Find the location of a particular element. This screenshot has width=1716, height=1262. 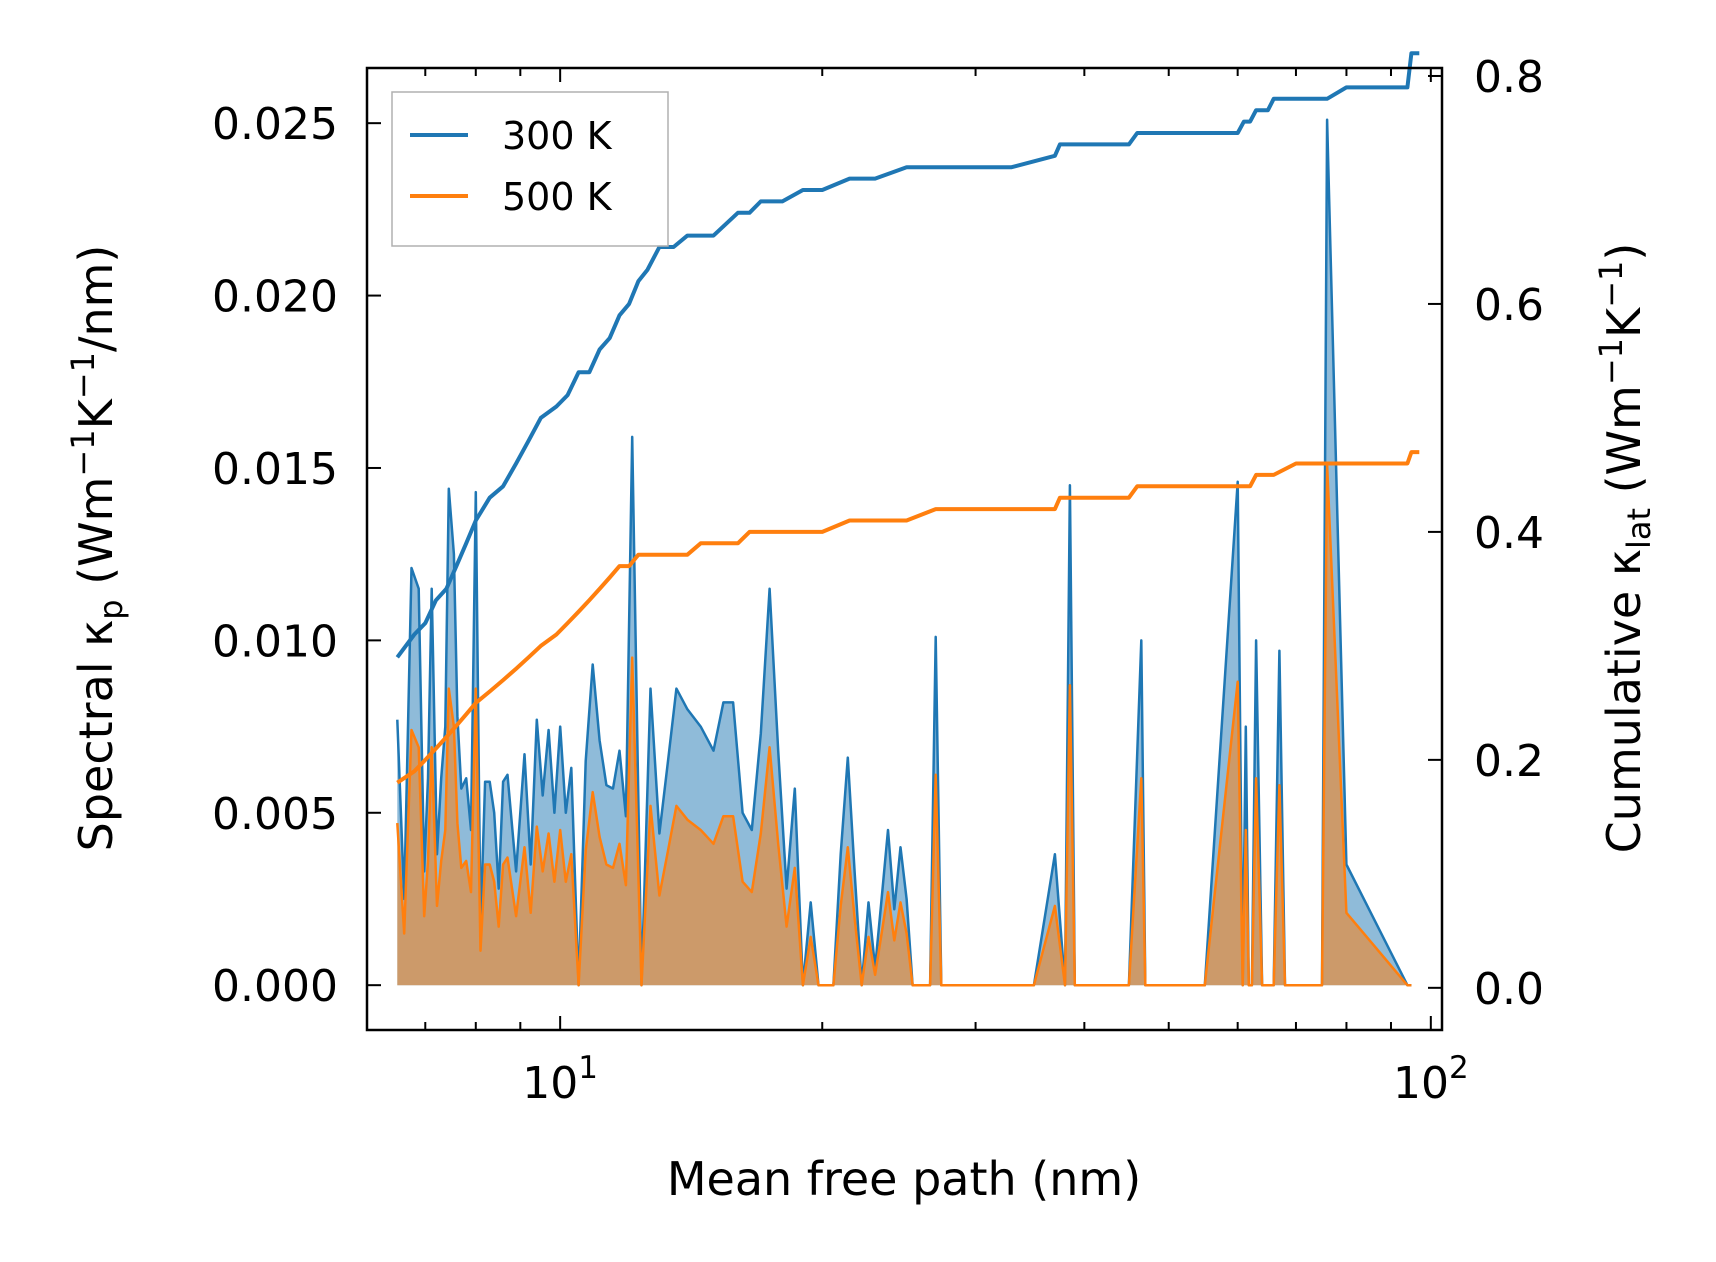

x-tick-label: 10¹ is located at coordinates (560, 1079).